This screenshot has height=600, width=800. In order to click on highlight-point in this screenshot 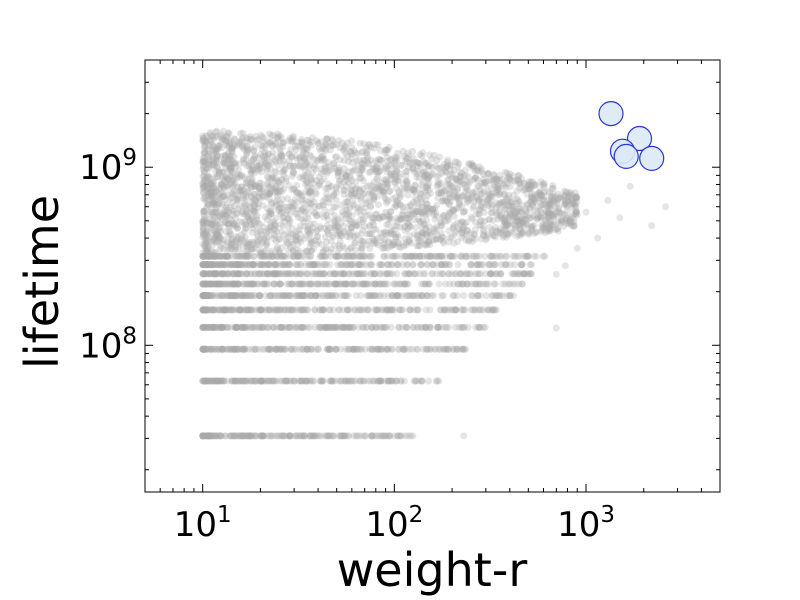, I will do `click(626, 156)`.